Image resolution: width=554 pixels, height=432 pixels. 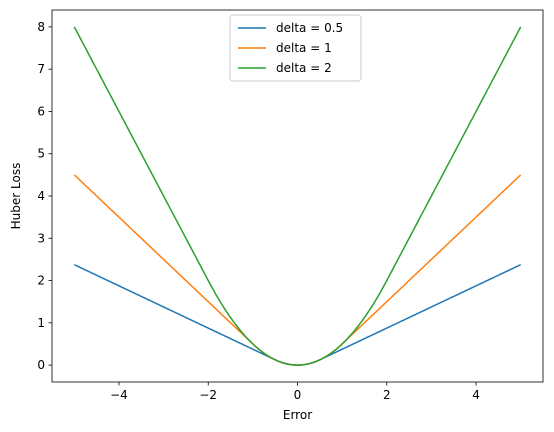 What do you see at coordinates (304, 68) in the screenshot?
I see `legend-label-2: delta = 2` at bounding box center [304, 68].